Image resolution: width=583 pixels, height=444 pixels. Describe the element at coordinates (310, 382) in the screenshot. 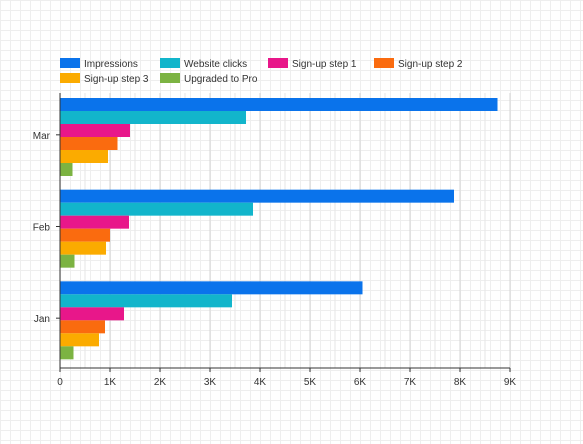

I see `x-tick-label: 5K` at that location.